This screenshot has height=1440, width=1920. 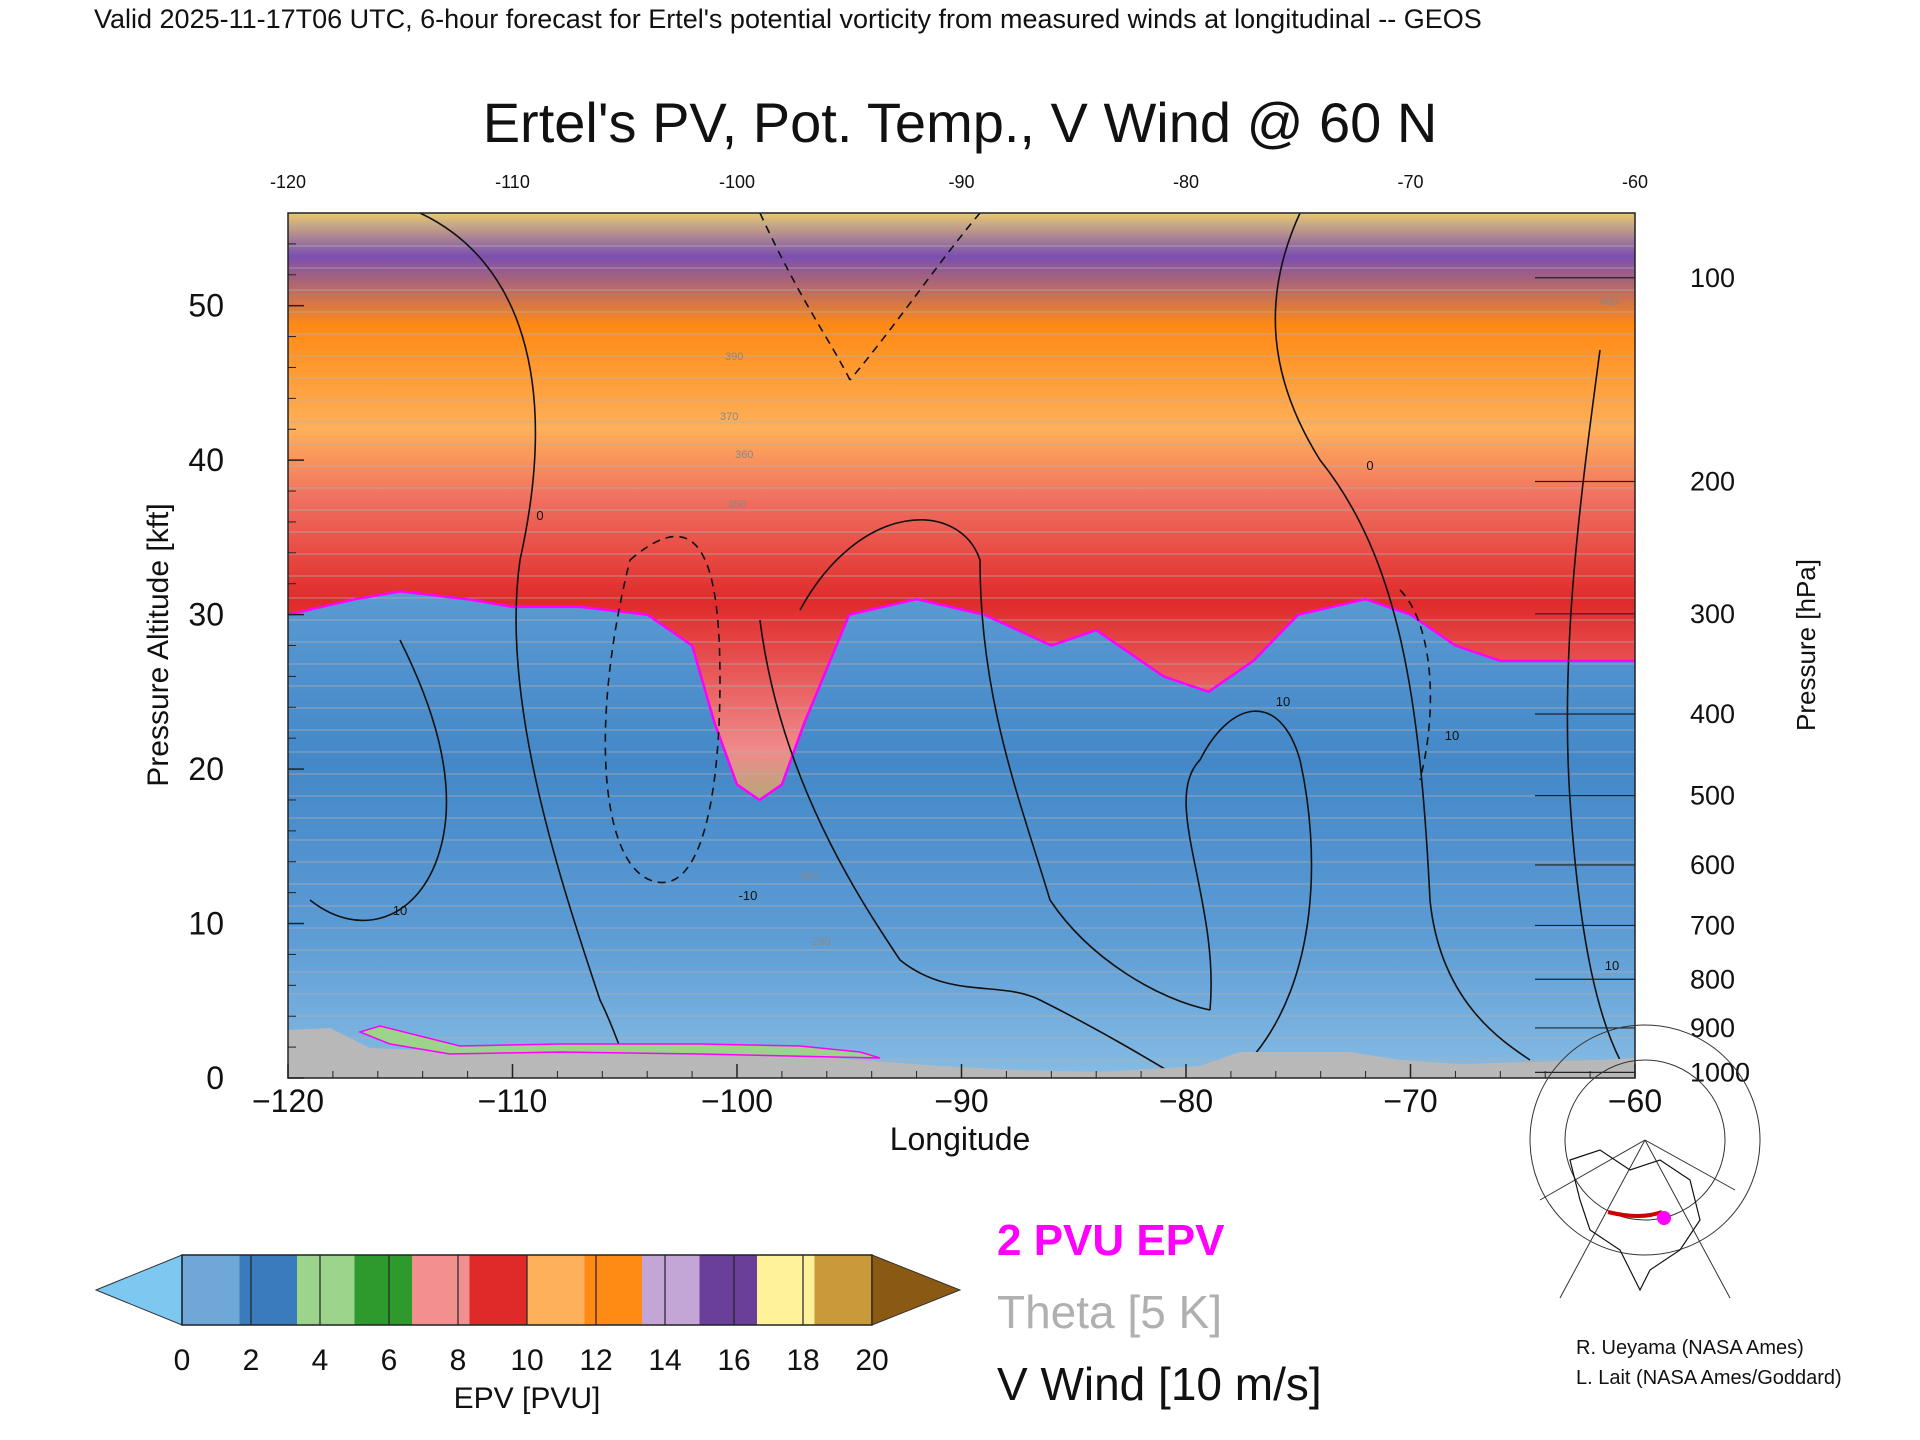 What do you see at coordinates (251, 1360) in the screenshot?
I see `colorbar-tick-label: 2` at bounding box center [251, 1360].